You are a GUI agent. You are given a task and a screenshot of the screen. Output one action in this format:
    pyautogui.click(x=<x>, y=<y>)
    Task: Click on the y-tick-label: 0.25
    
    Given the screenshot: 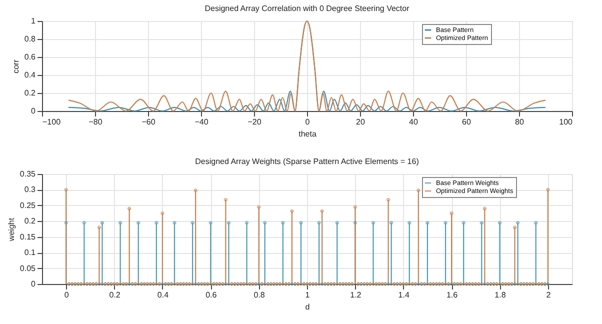 What is the action you would take?
    pyautogui.click(x=28, y=205)
    